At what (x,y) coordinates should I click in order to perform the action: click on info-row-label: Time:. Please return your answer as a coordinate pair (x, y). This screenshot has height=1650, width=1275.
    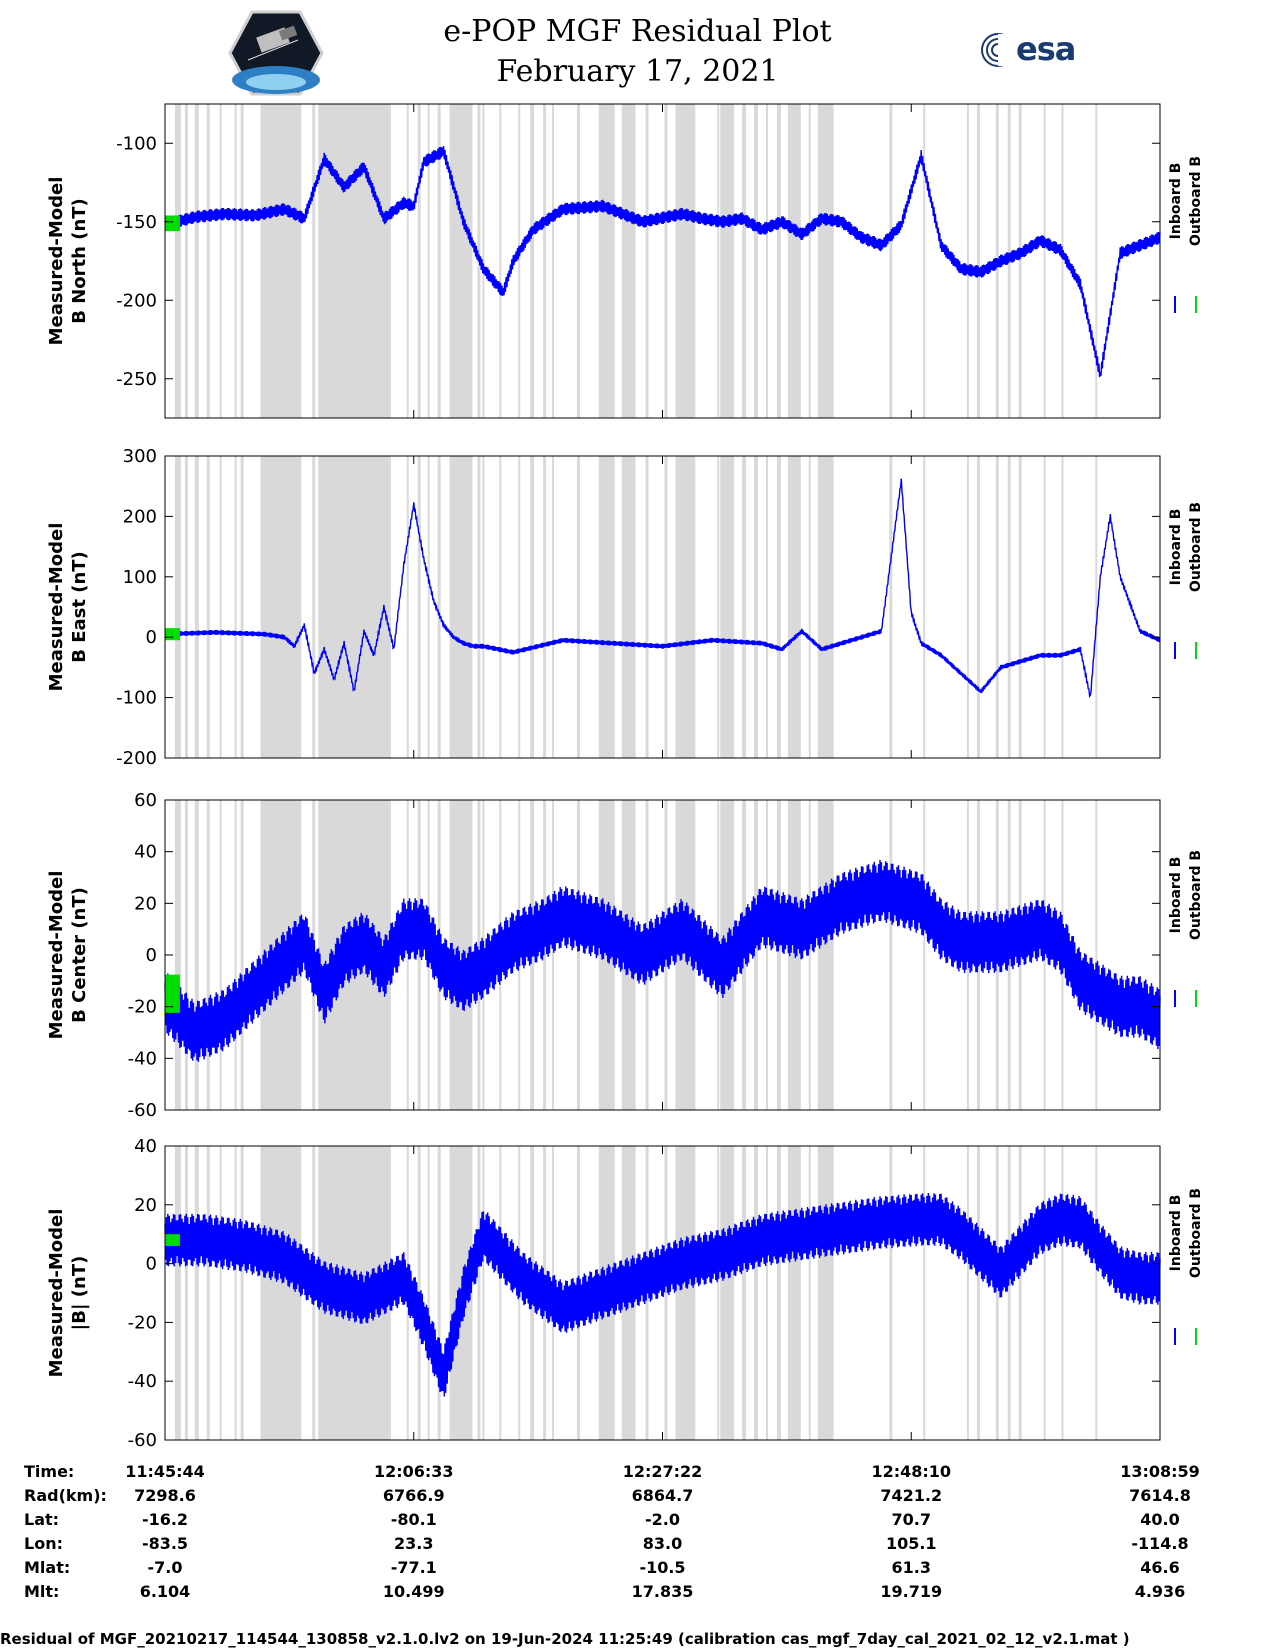
    Looking at the image, I should click on (49, 1471).